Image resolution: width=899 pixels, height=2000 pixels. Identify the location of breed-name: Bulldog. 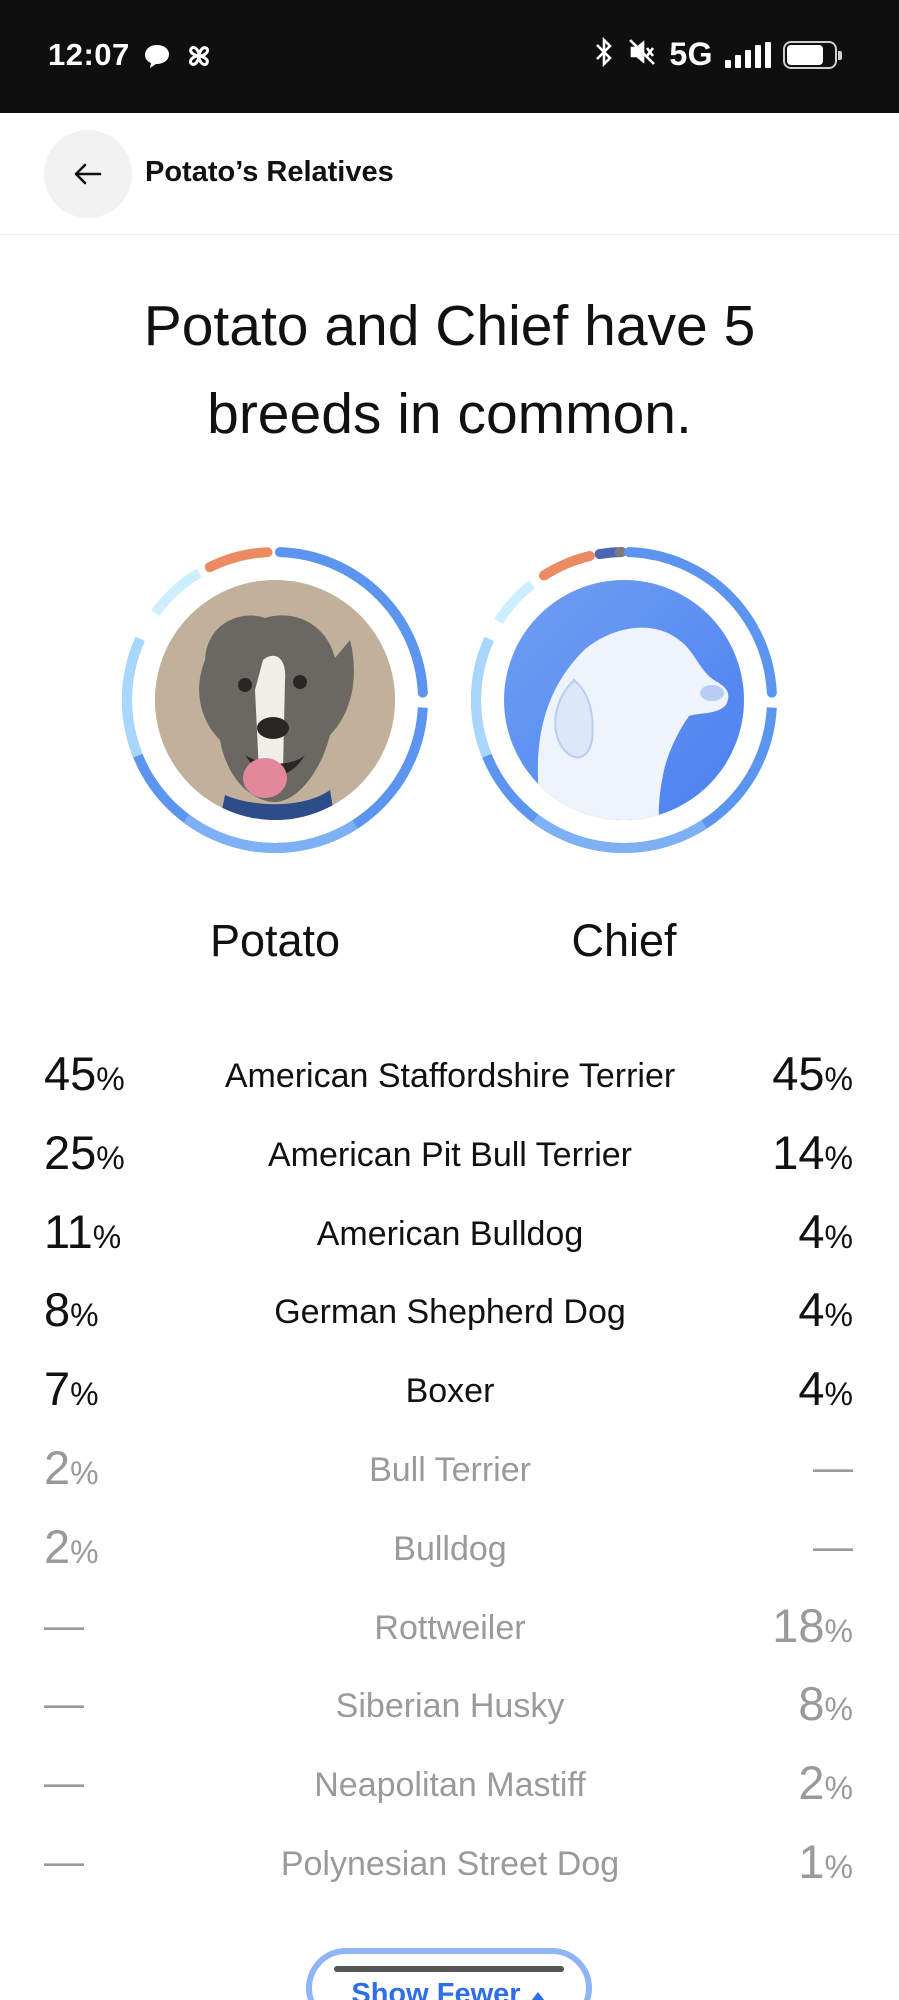
(450, 1548).